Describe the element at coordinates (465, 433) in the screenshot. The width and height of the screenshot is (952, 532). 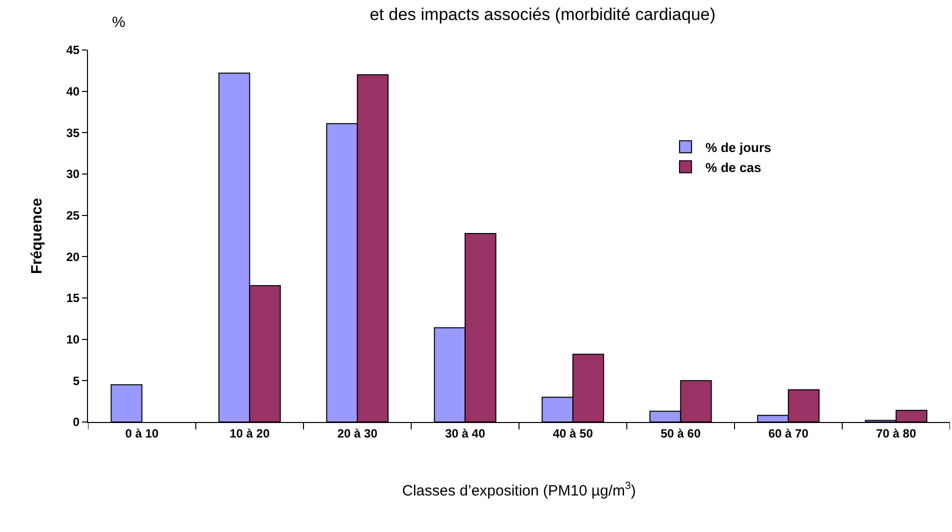
I see `x-tick-label: 30 à 40` at that location.